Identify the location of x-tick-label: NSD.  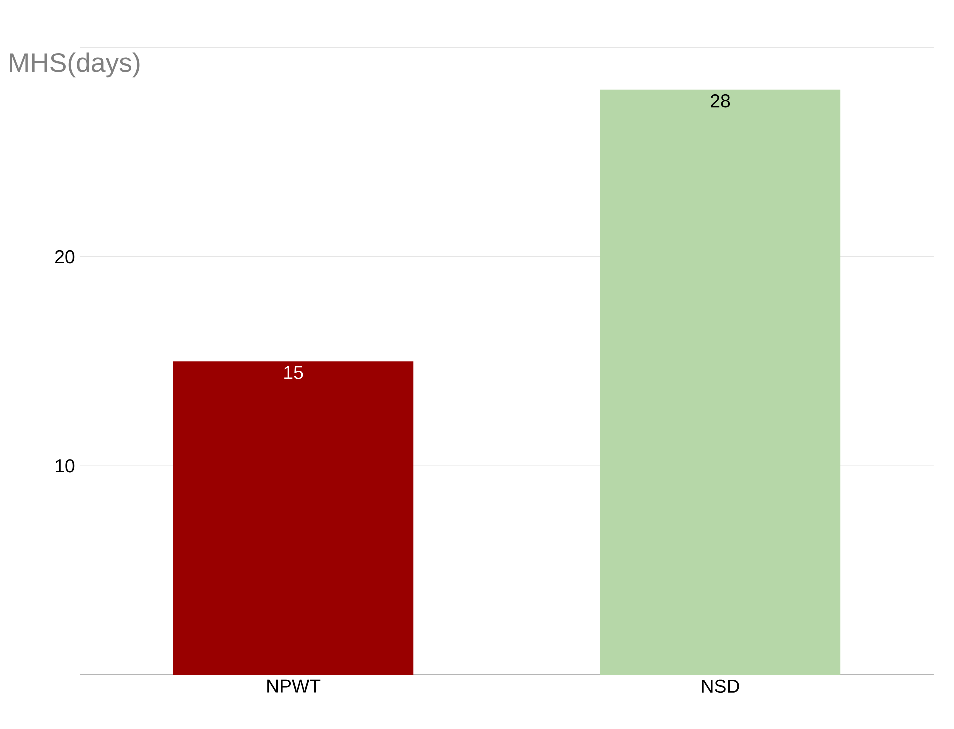
(721, 687).